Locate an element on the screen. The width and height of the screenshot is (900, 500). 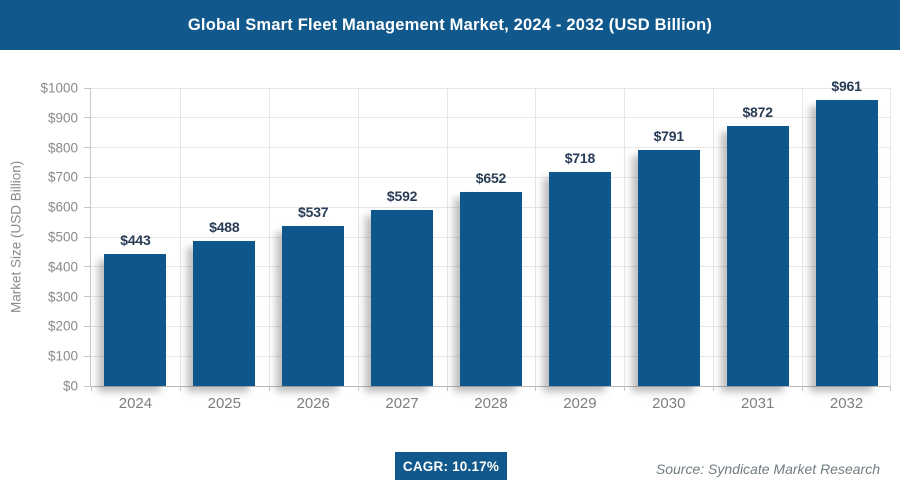
y-axis-title: Market Size (USD Billion) is located at coordinates (16, 237).